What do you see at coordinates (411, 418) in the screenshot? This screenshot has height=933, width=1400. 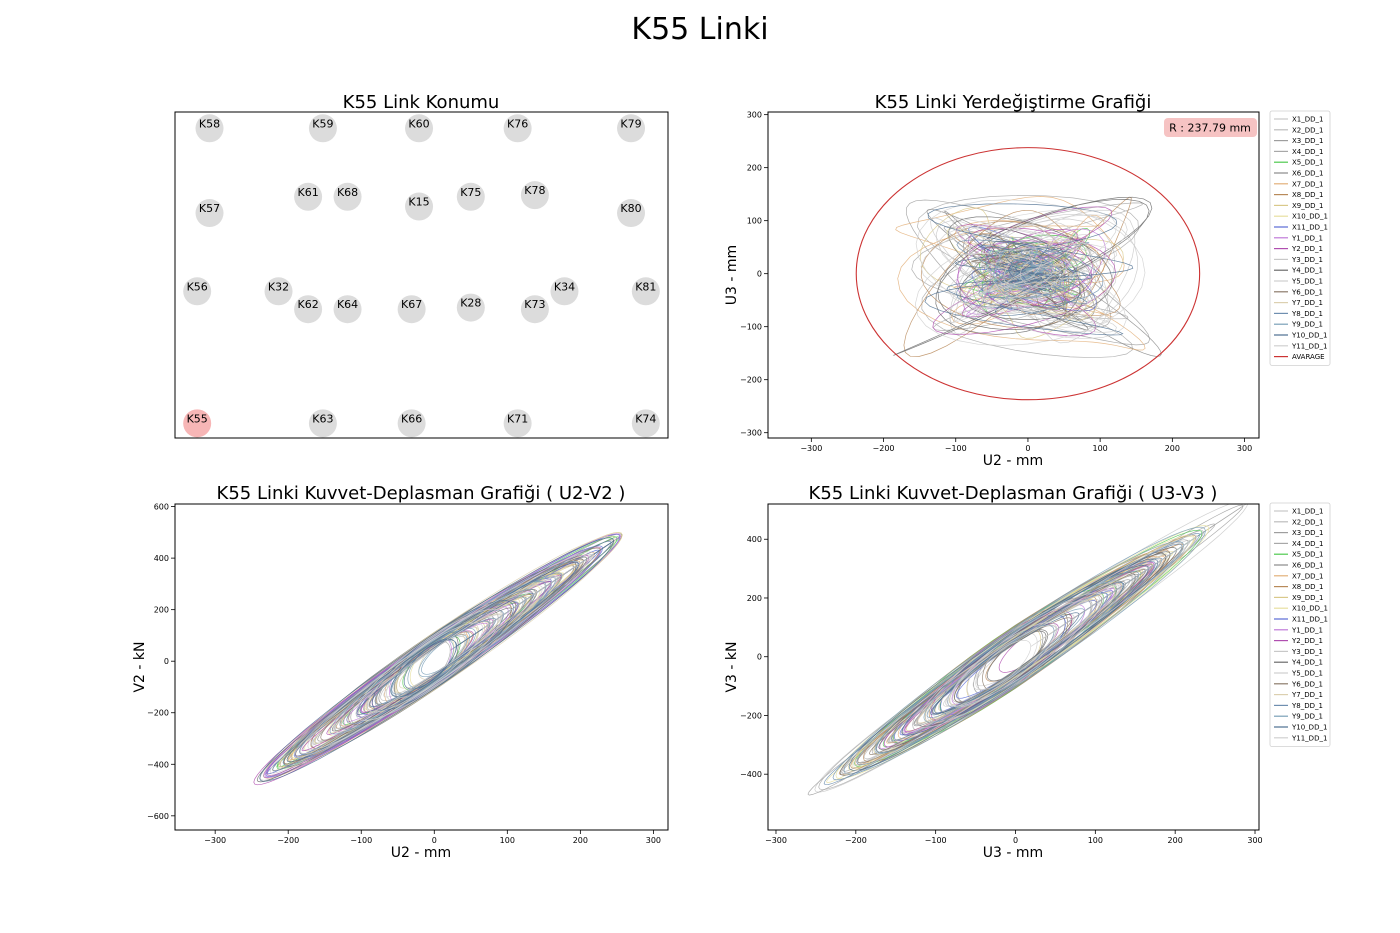 I see `link-node-label: K66` at bounding box center [411, 418].